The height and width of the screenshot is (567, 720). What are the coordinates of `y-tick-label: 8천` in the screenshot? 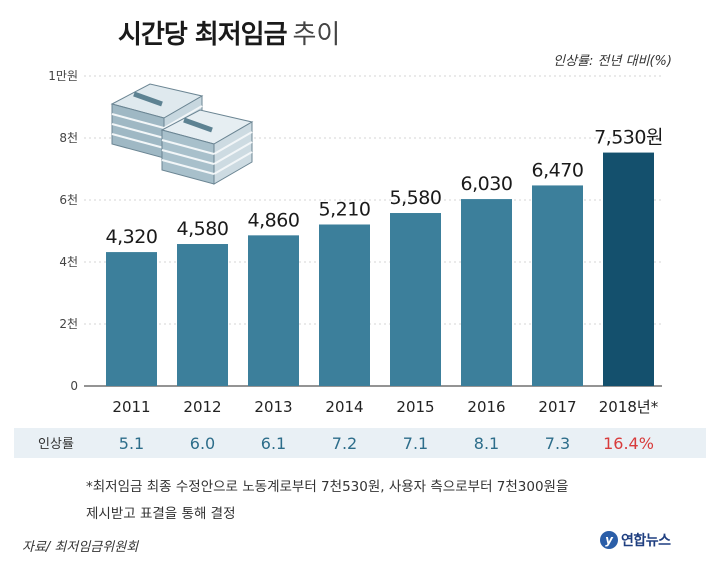 It's located at (68, 137).